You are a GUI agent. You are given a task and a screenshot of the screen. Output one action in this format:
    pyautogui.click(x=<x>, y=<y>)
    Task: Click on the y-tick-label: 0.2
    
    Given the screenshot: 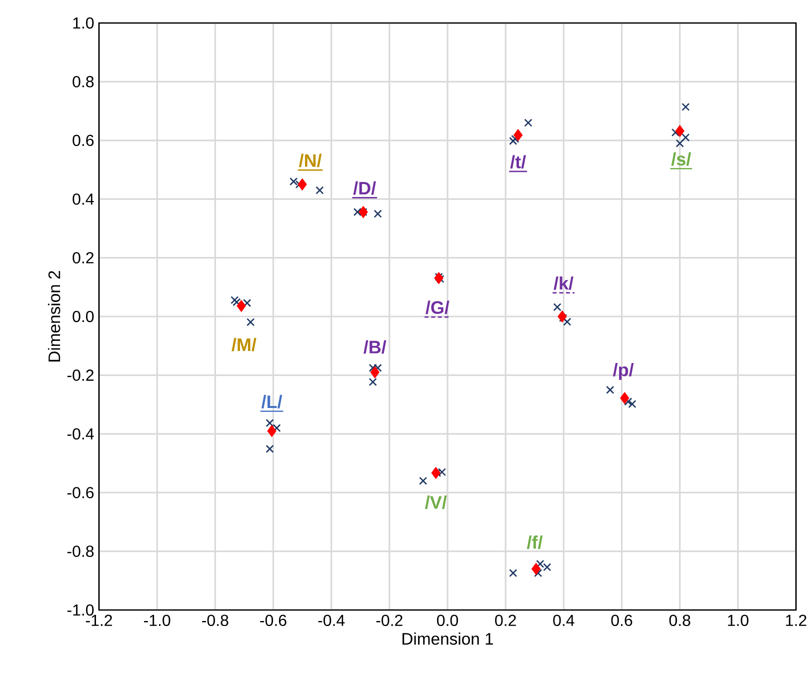 What is the action you would take?
    pyautogui.click(x=83, y=258)
    